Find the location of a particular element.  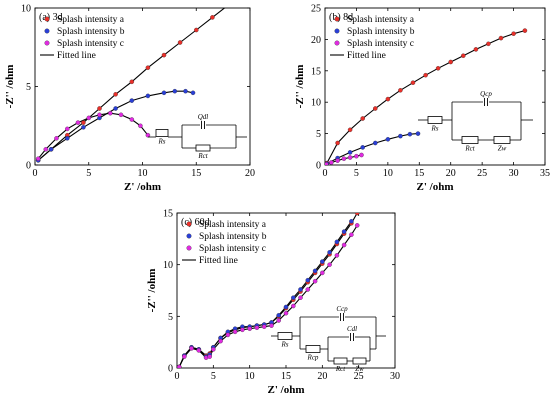

warburg-zw is located at coordinates (502, 140).